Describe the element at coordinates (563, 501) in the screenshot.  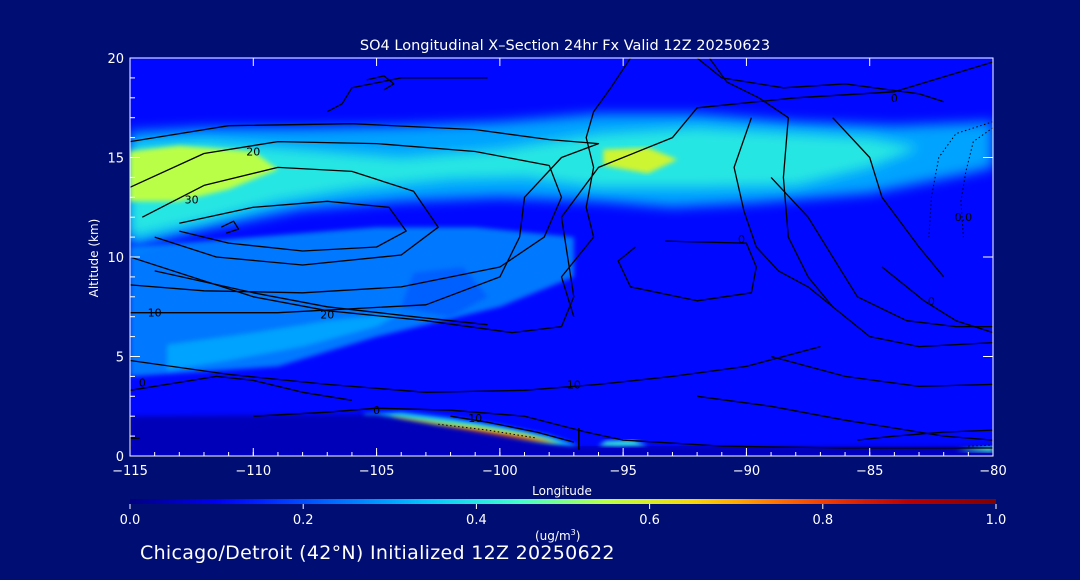
I see `colorbar-gradient` at that location.